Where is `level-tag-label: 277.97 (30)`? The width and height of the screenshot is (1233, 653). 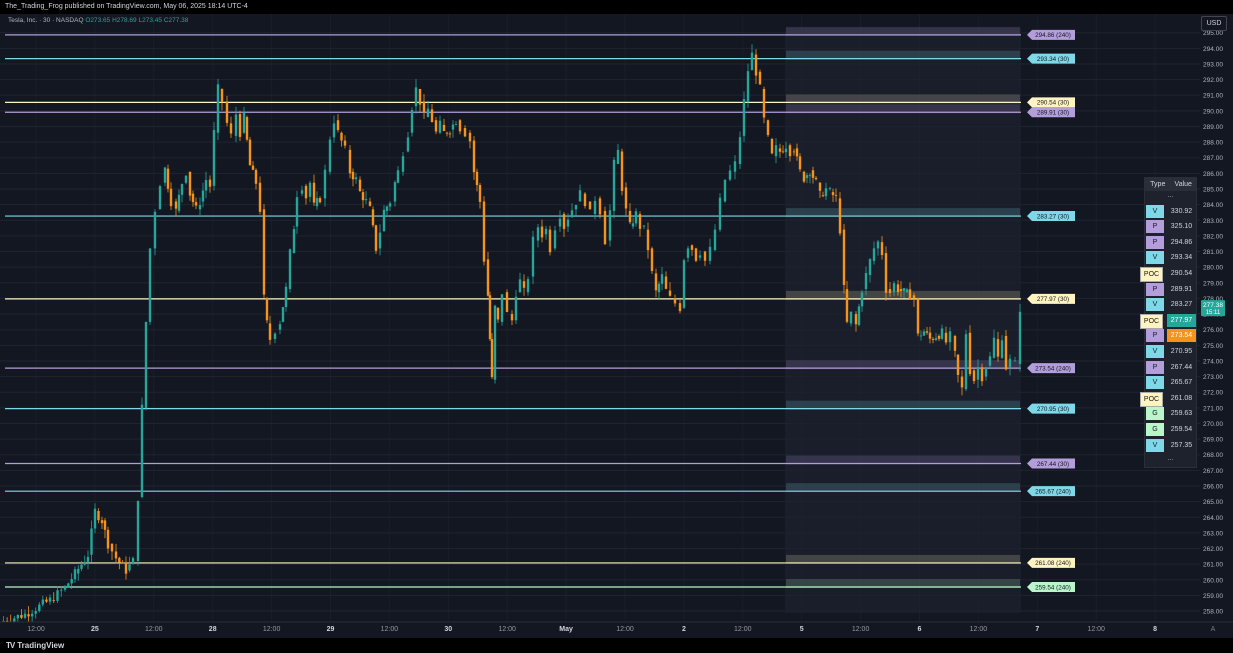
level-tag-label: 277.97 (30) is located at coordinates (1053, 299).